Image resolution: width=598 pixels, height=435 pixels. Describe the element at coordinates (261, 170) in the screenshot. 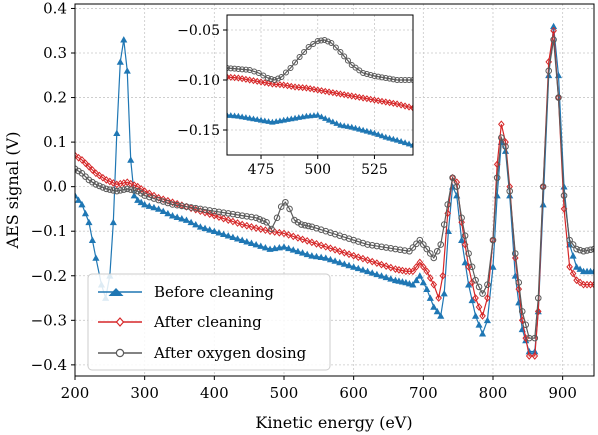

I see `x-tick-label: 475` at that location.